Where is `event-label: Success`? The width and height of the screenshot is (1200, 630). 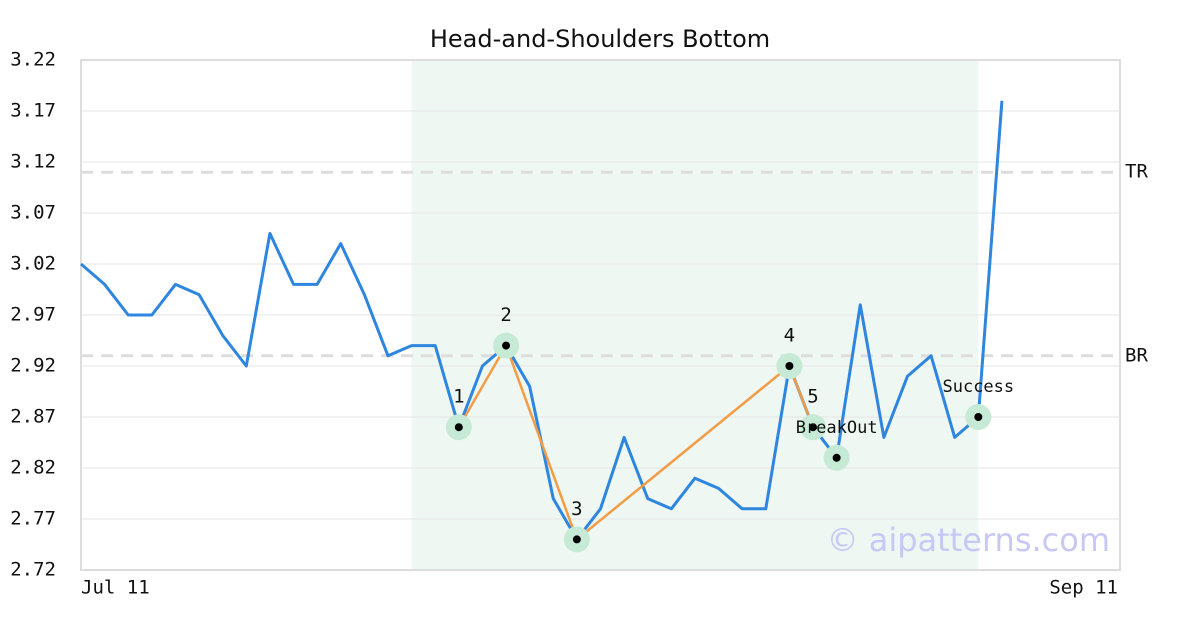
event-label: Success is located at coordinates (978, 387).